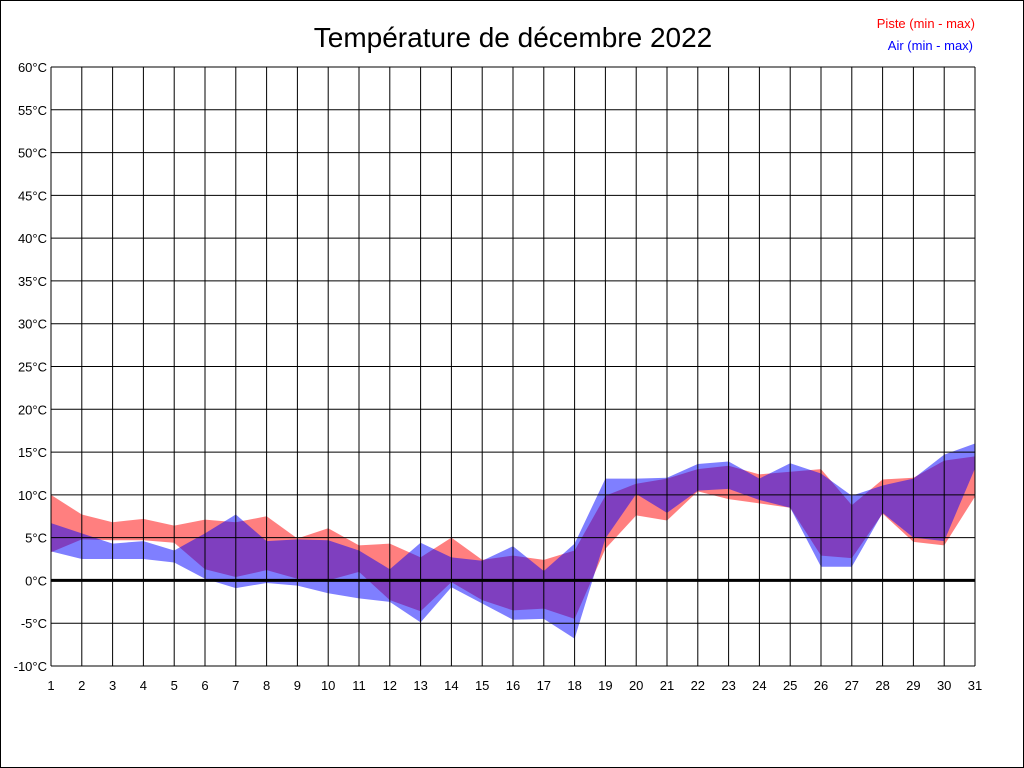  What do you see at coordinates (636, 685) in the screenshot?
I see `x-tick-label: 20` at bounding box center [636, 685].